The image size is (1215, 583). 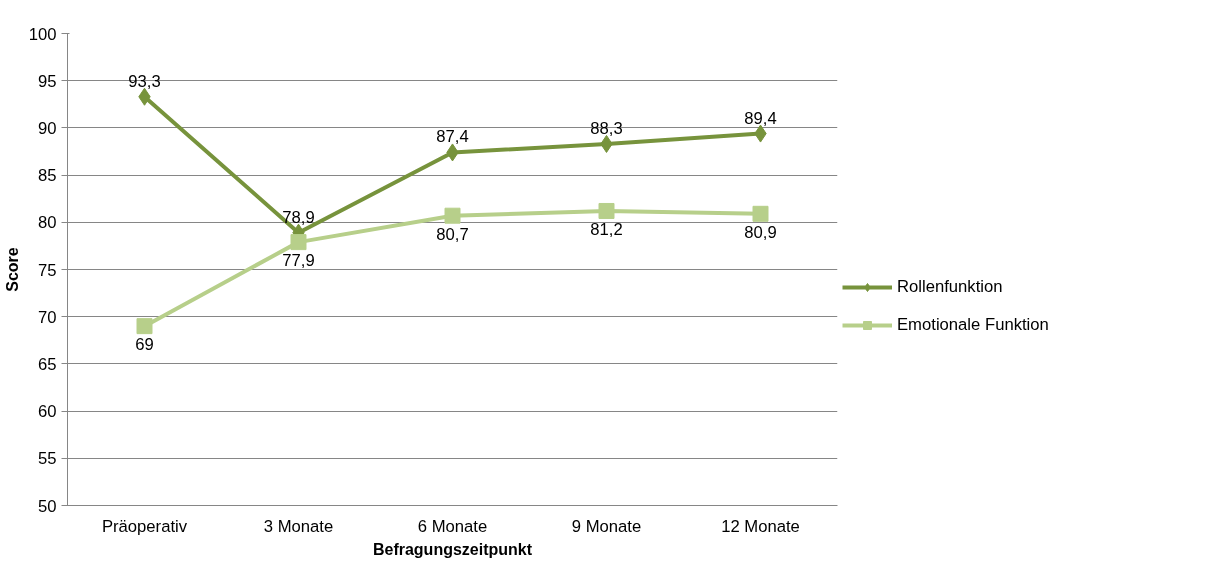 What do you see at coordinates (47, 128) in the screenshot?
I see `y-tick-label: 90` at bounding box center [47, 128].